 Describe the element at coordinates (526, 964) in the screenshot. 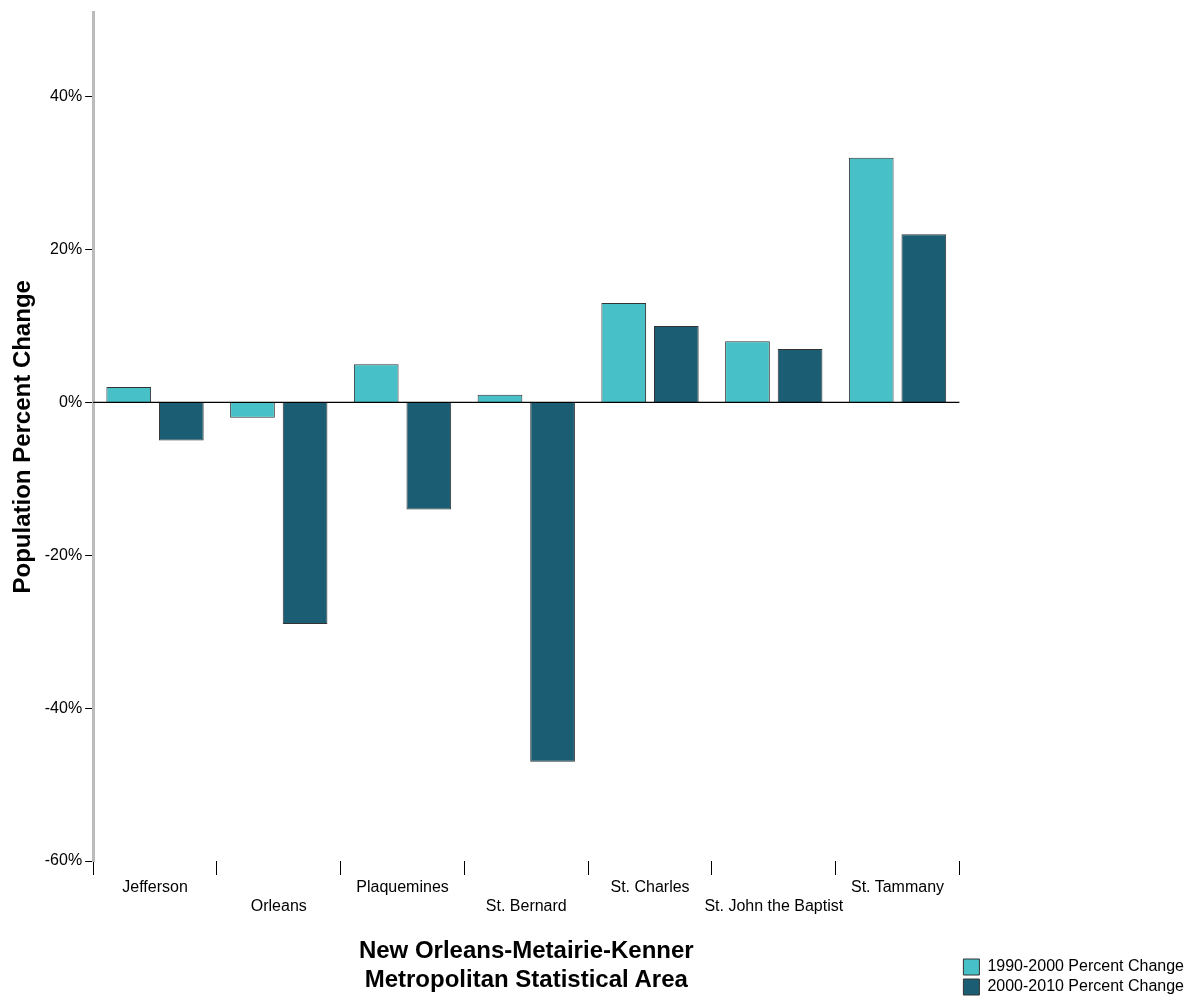

I see `x-axis-title: New Orleans-Metairie-Kenner Metropolitan Statistical Area` at that location.